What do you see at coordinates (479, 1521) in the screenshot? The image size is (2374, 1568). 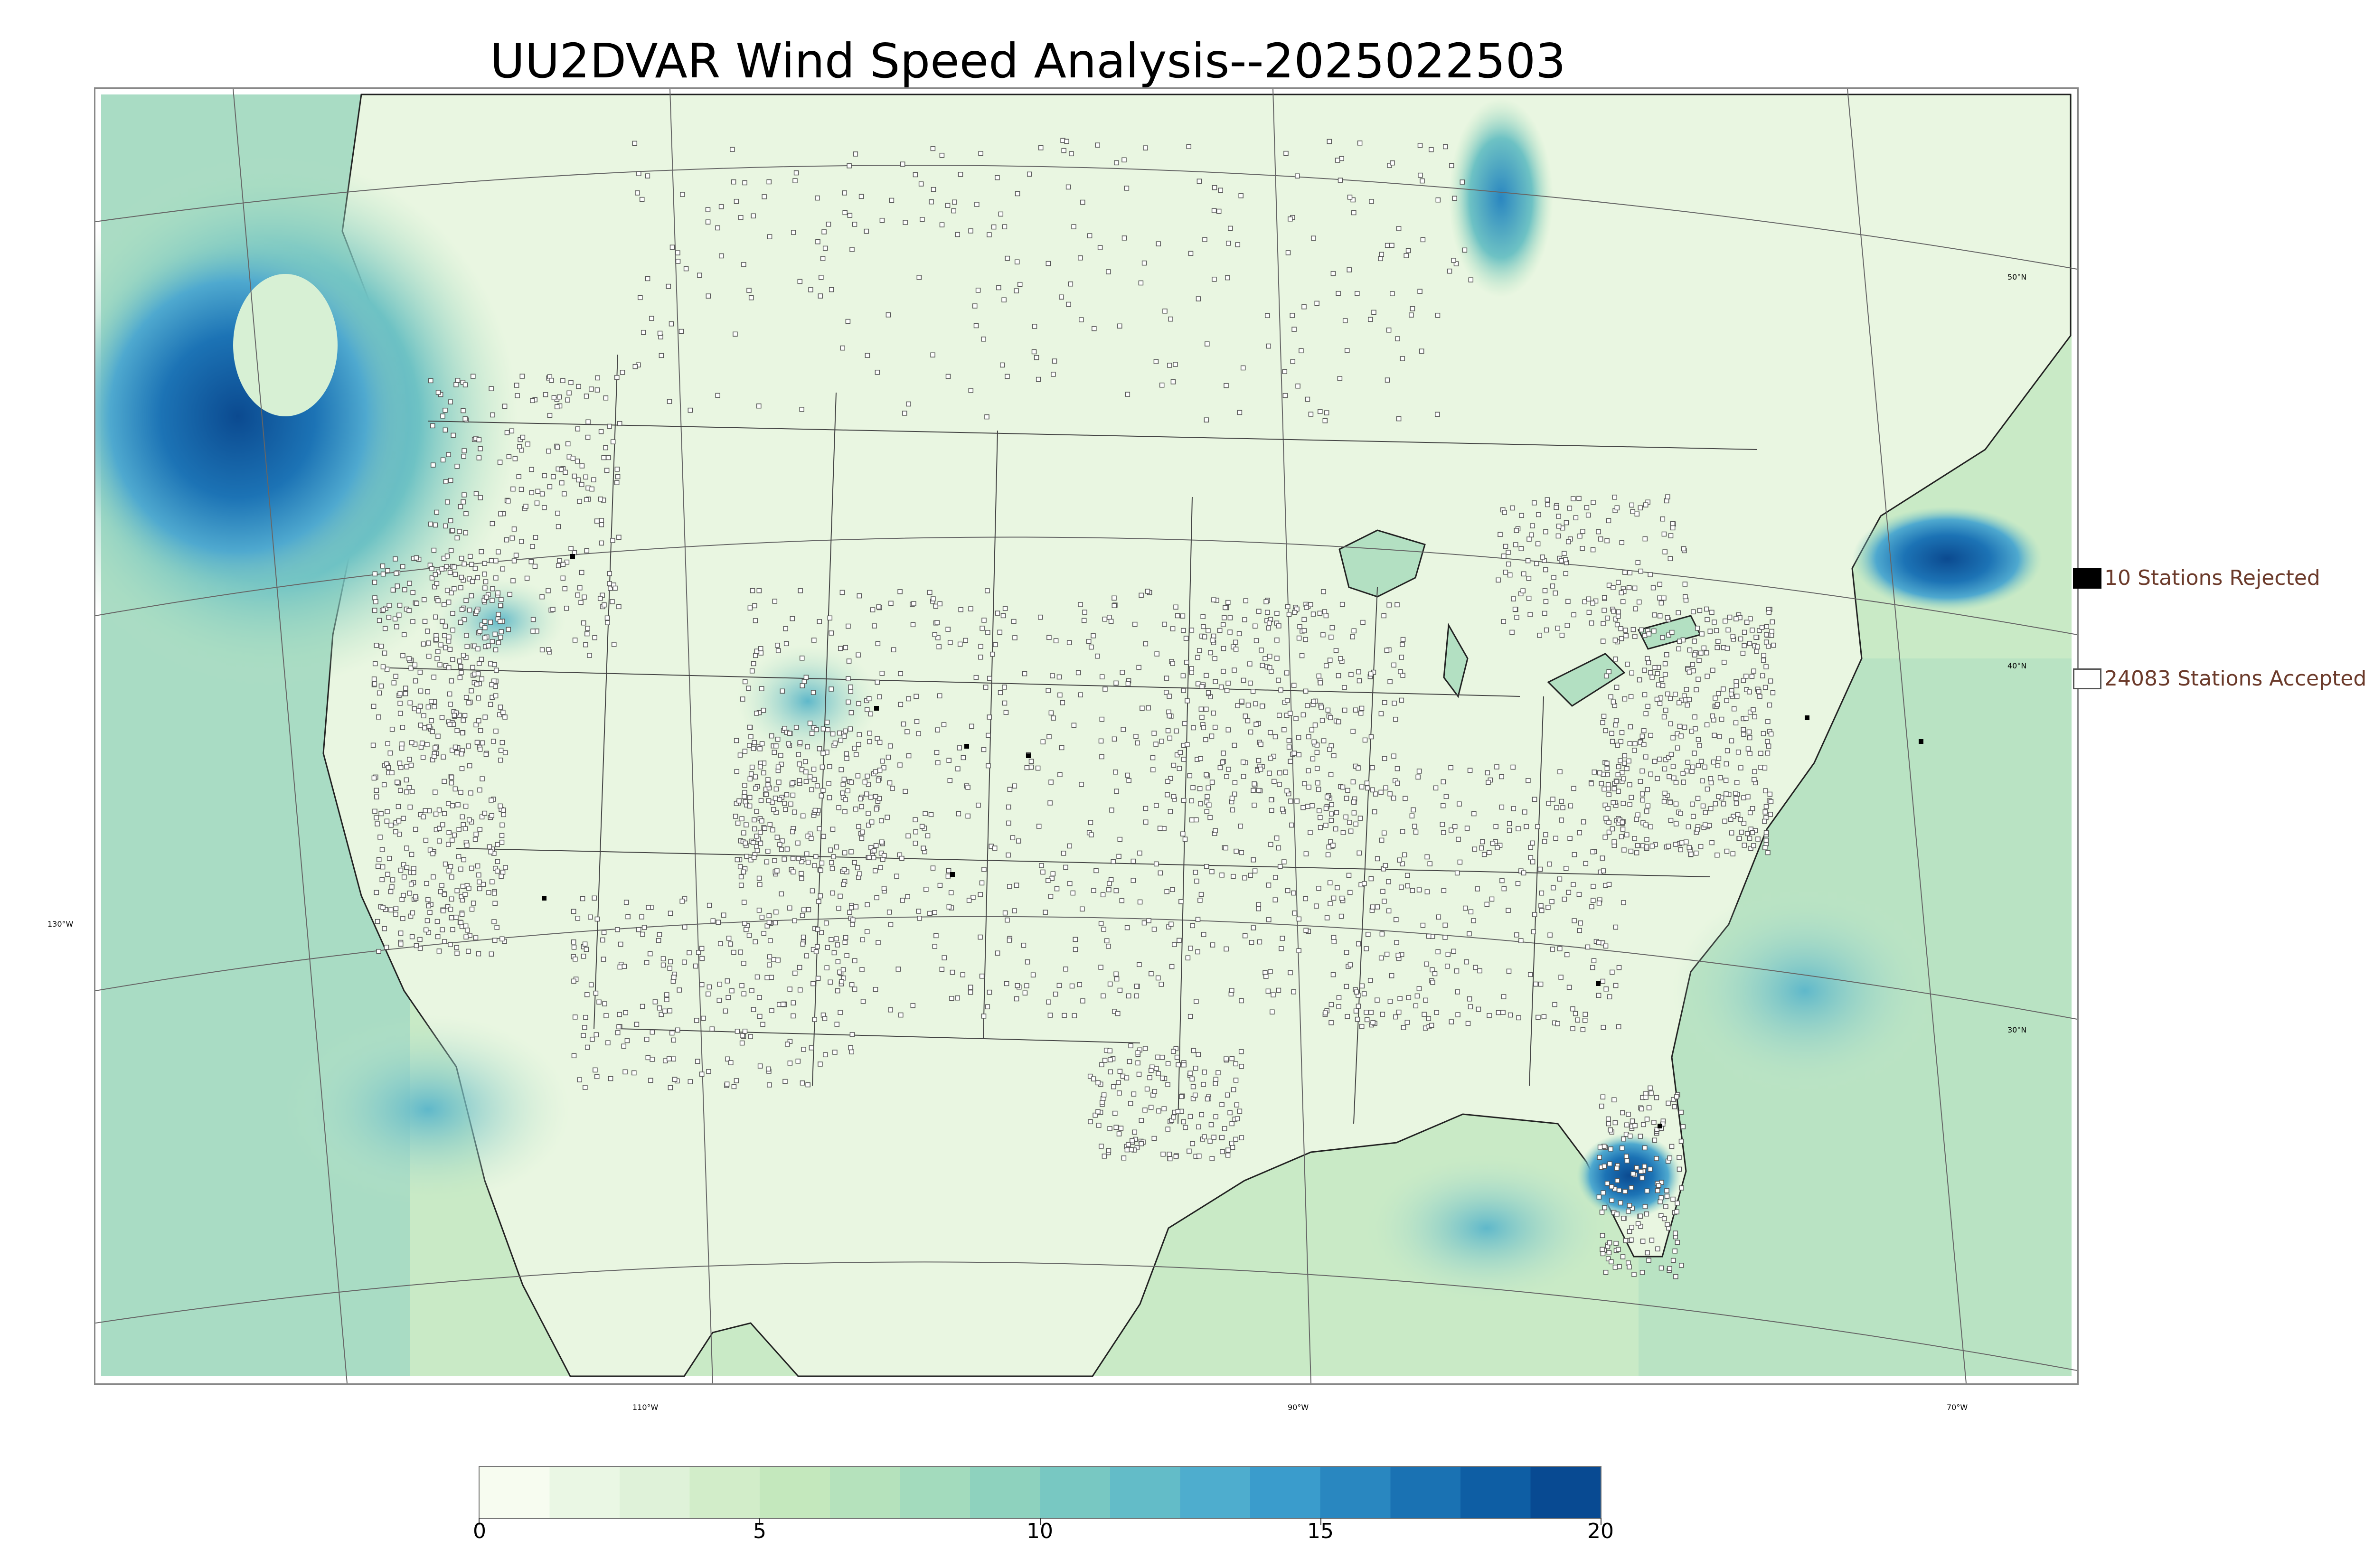 I see `colorbar-tickmark` at bounding box center [479, 1521].